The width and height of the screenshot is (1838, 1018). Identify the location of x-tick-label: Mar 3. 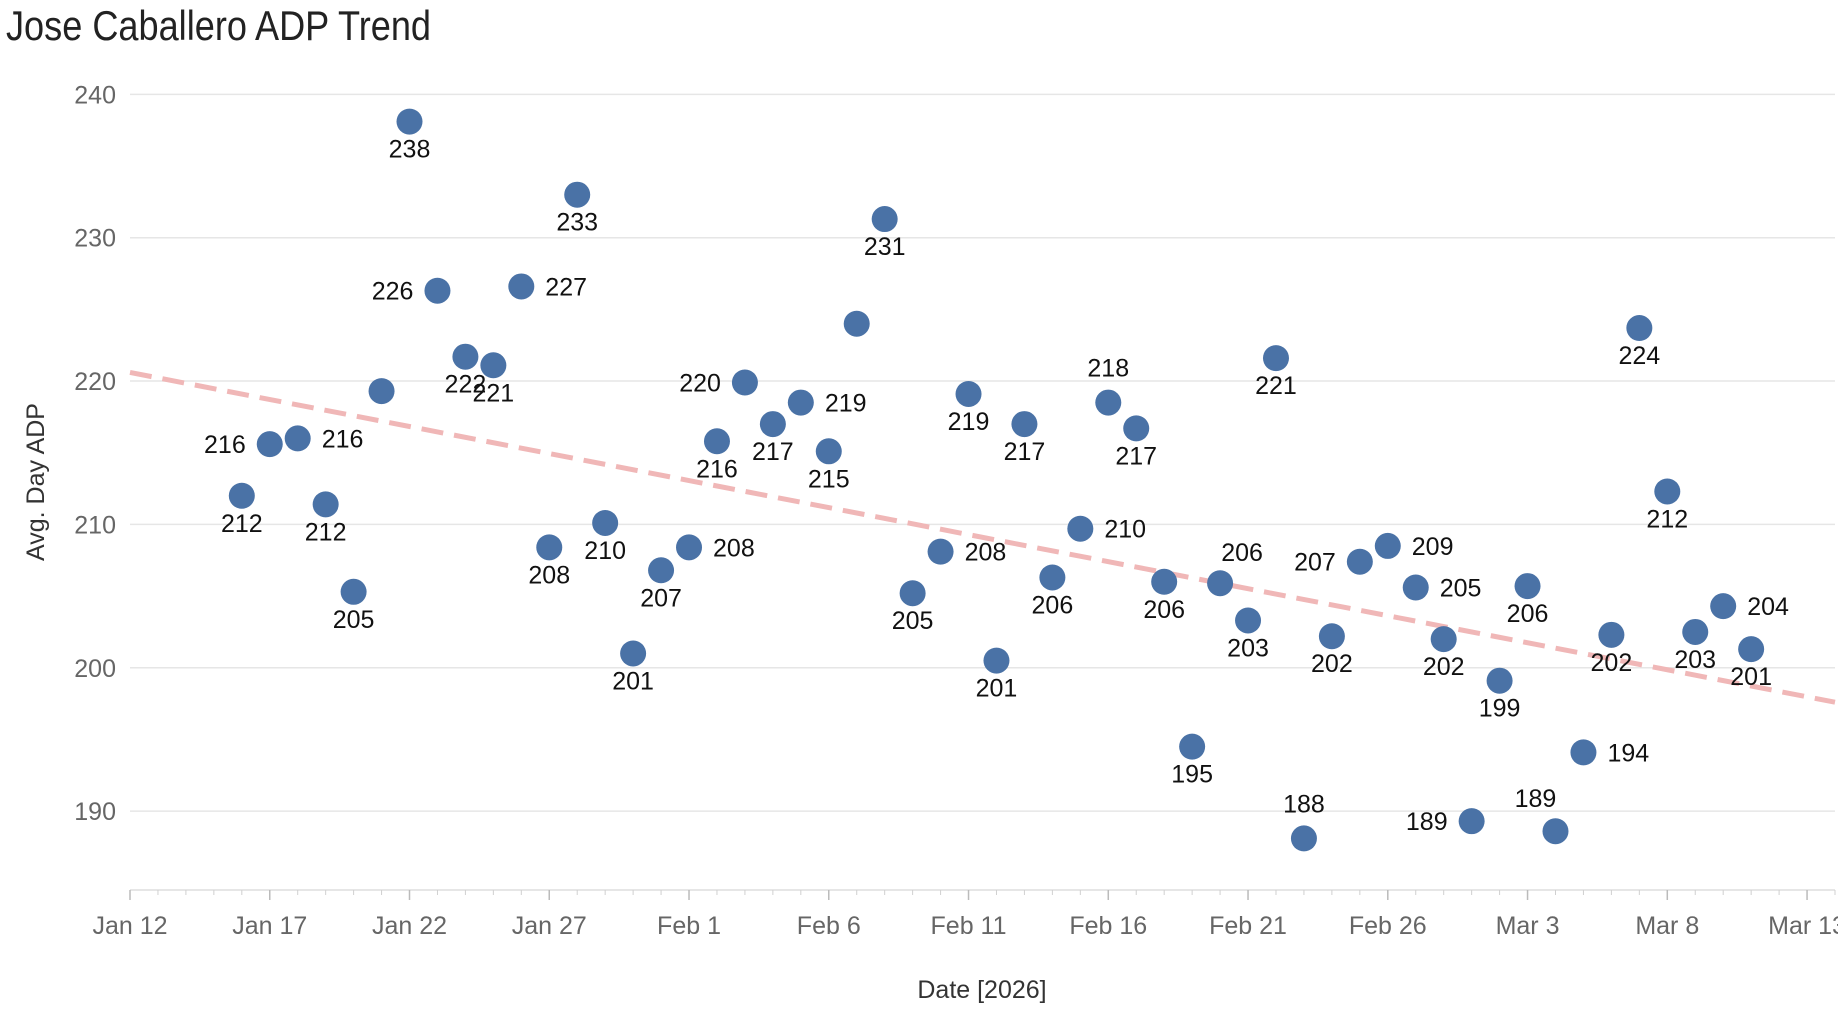
(1528, 926).